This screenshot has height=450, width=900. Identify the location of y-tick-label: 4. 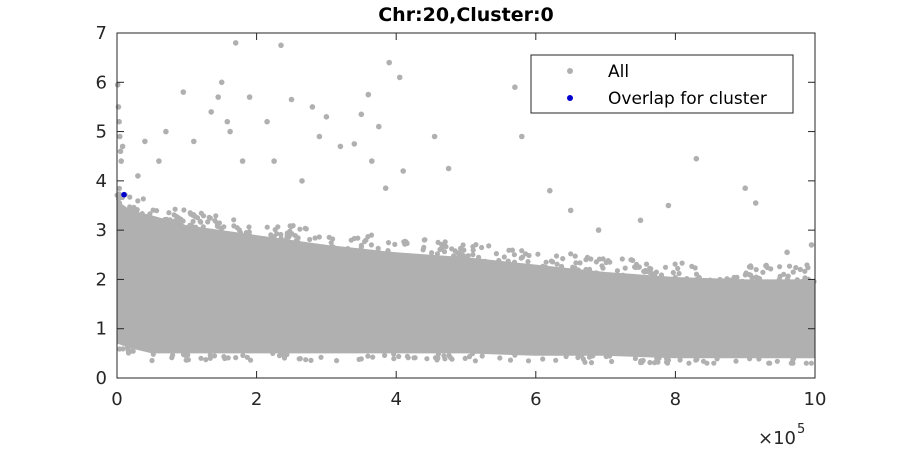
(101, 181).